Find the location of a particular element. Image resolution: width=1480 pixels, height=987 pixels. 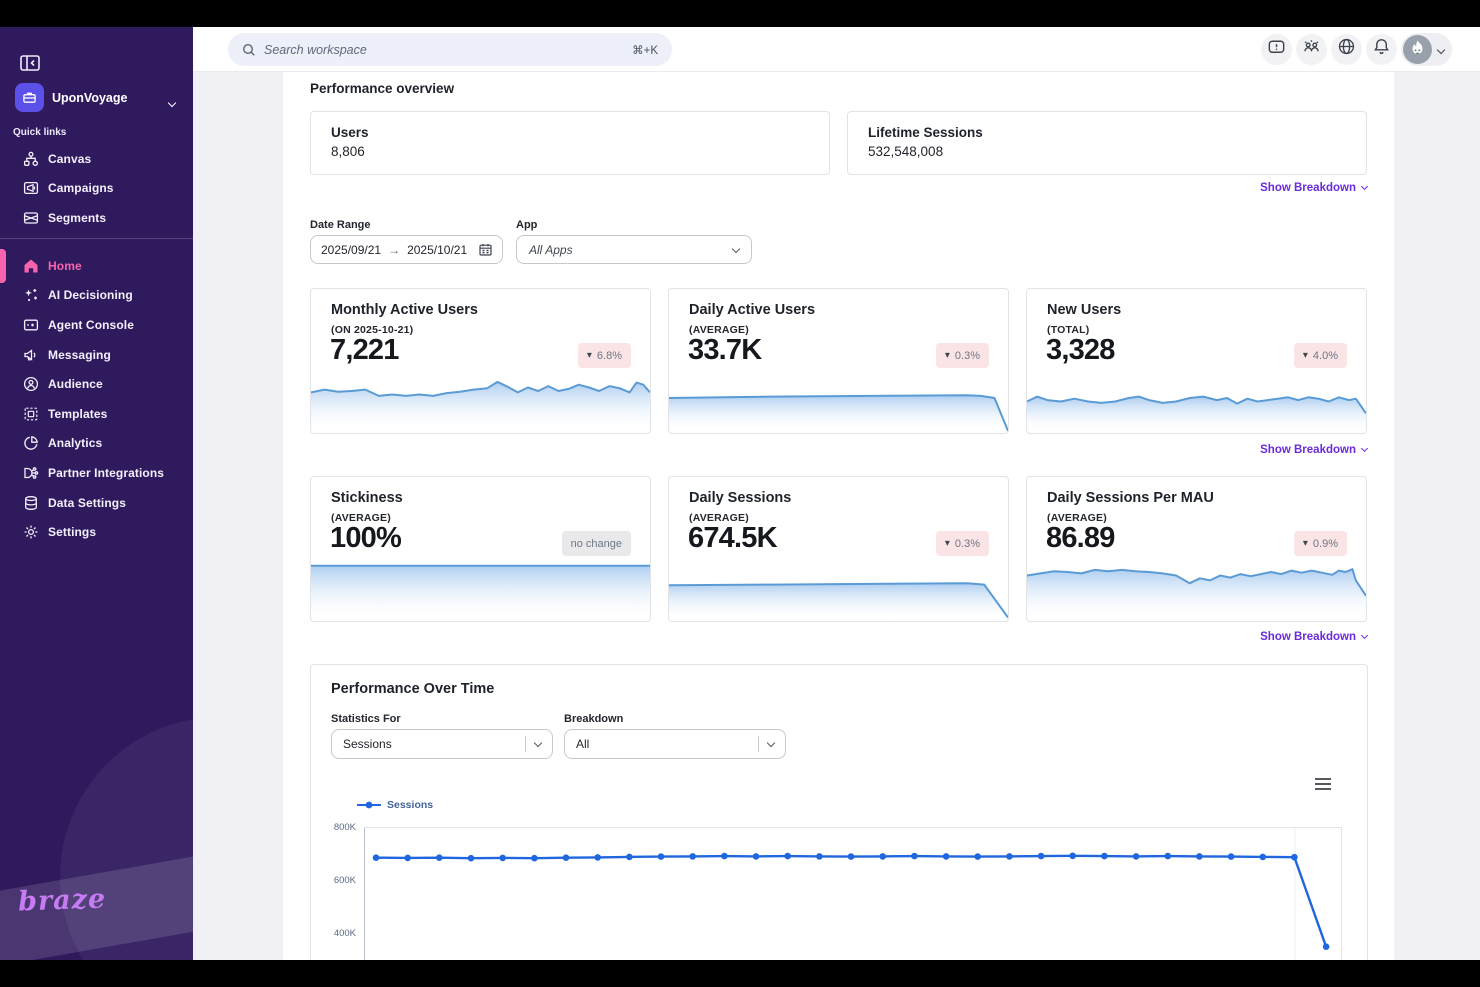

app-filter-label: App is located at coordinates (527, 225).